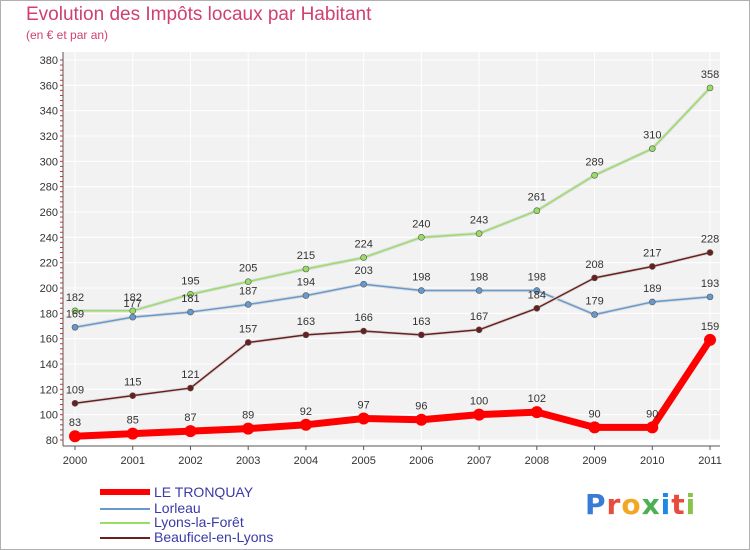 Image resolution: width=750 pixels, height=550 pixels. I want to click on legend-item-le-tronquay: LE TRONQUAY, so click(230, 492).